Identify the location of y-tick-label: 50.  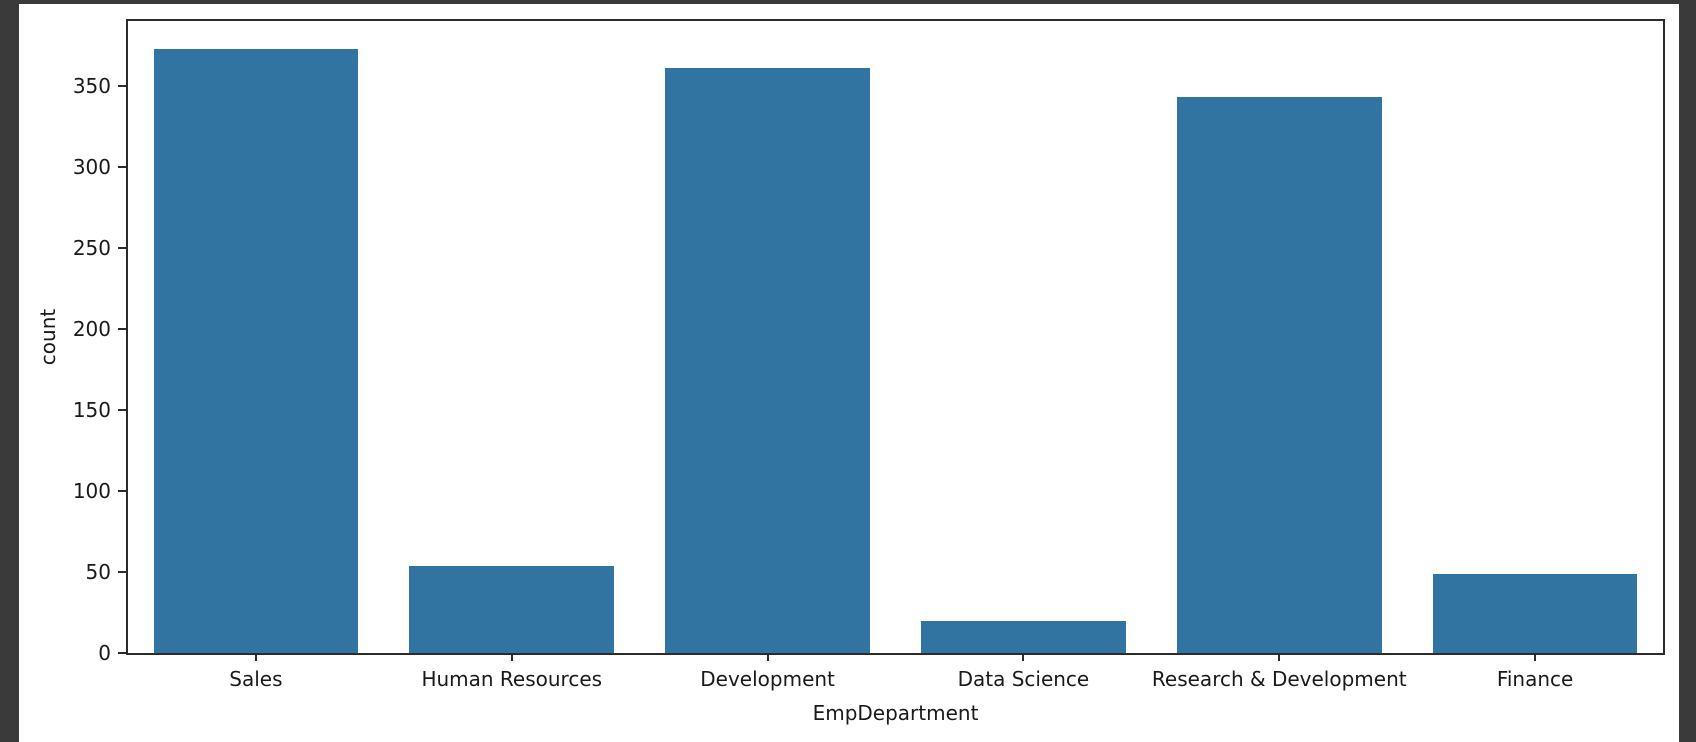
(98, 571).